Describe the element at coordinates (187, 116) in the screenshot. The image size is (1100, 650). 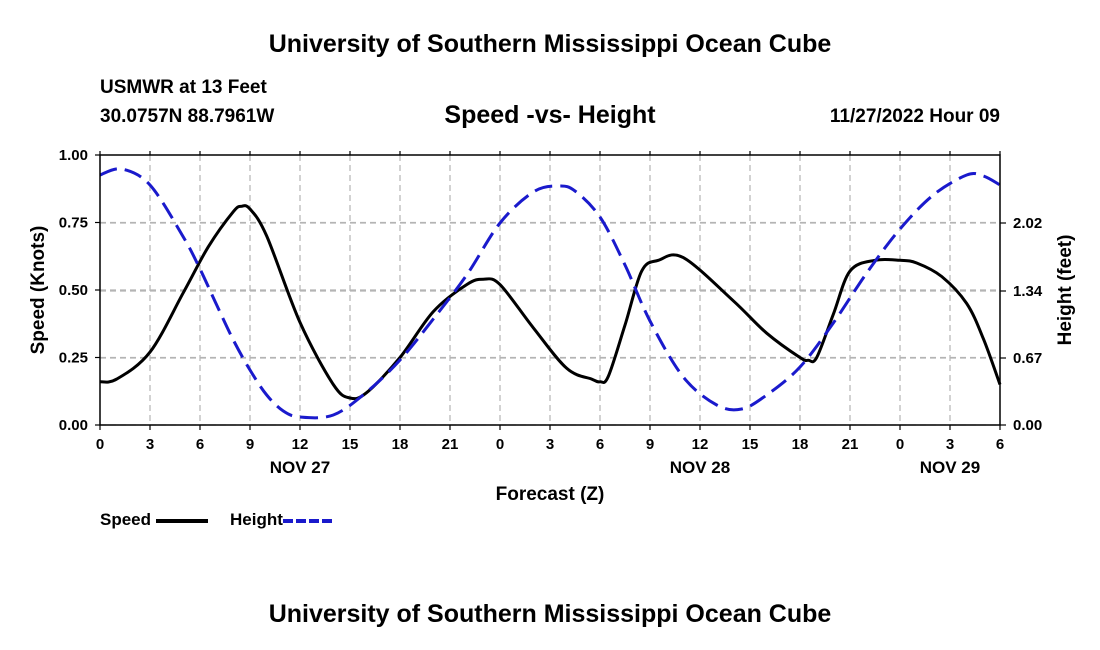
I see `station-coordinates: 30.0757N 88.7961W` at that location.